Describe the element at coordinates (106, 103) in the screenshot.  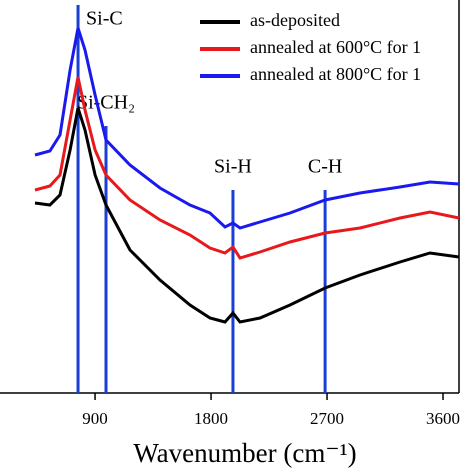
I see `reference-label: Si-CH₂` at that location.